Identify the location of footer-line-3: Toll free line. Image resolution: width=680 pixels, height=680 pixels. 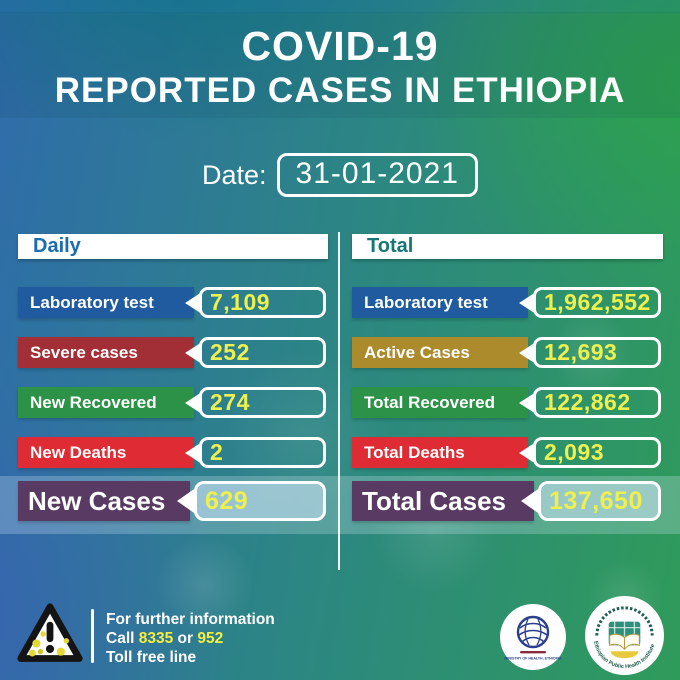
(151, 657).